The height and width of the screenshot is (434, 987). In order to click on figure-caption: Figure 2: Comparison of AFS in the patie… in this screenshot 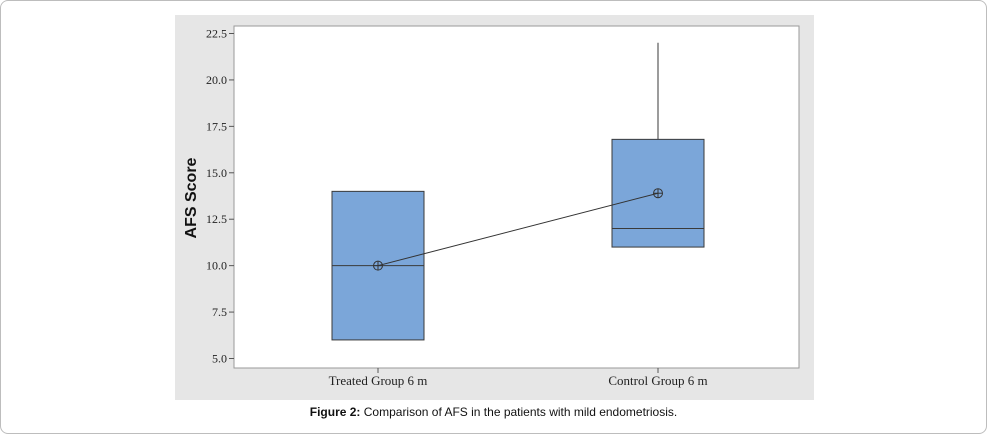, I will do `click(493, 412)`.